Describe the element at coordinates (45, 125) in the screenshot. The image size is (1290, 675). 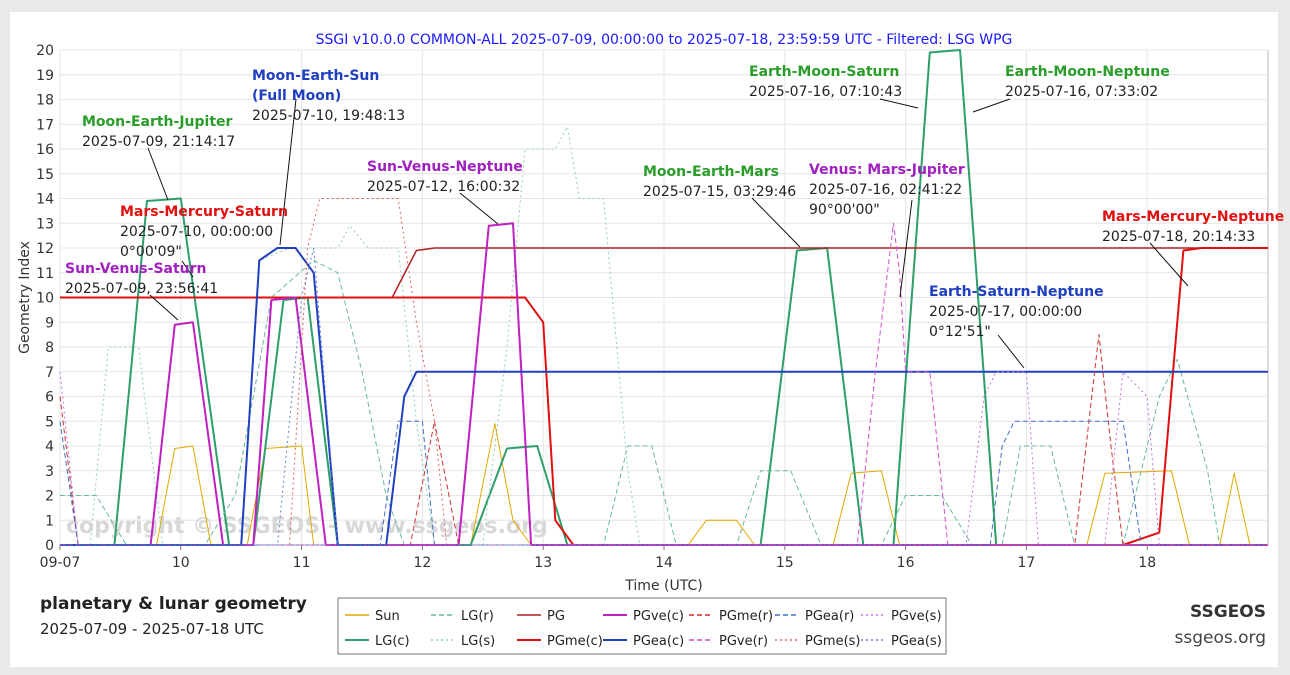
I see `y-tick-label: 17` at that location.